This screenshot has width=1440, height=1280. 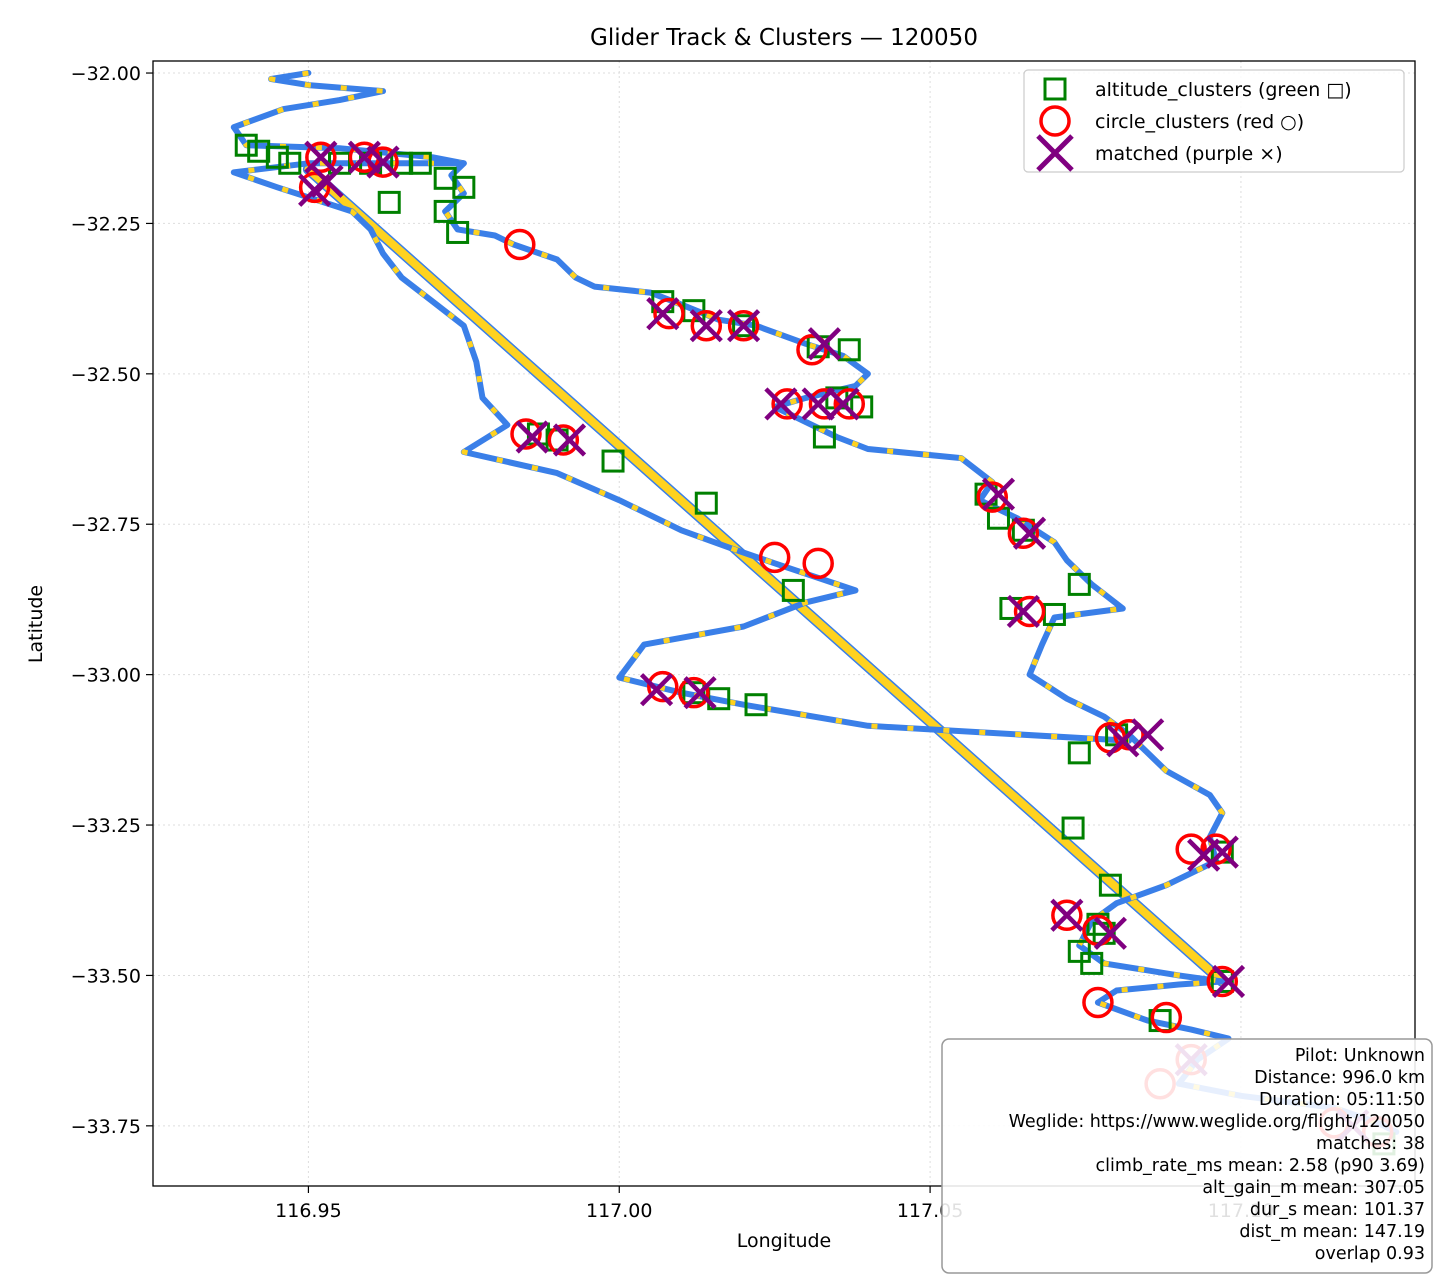 I want to click on y-tick-label: −33.00, so click(x=106, y=676).